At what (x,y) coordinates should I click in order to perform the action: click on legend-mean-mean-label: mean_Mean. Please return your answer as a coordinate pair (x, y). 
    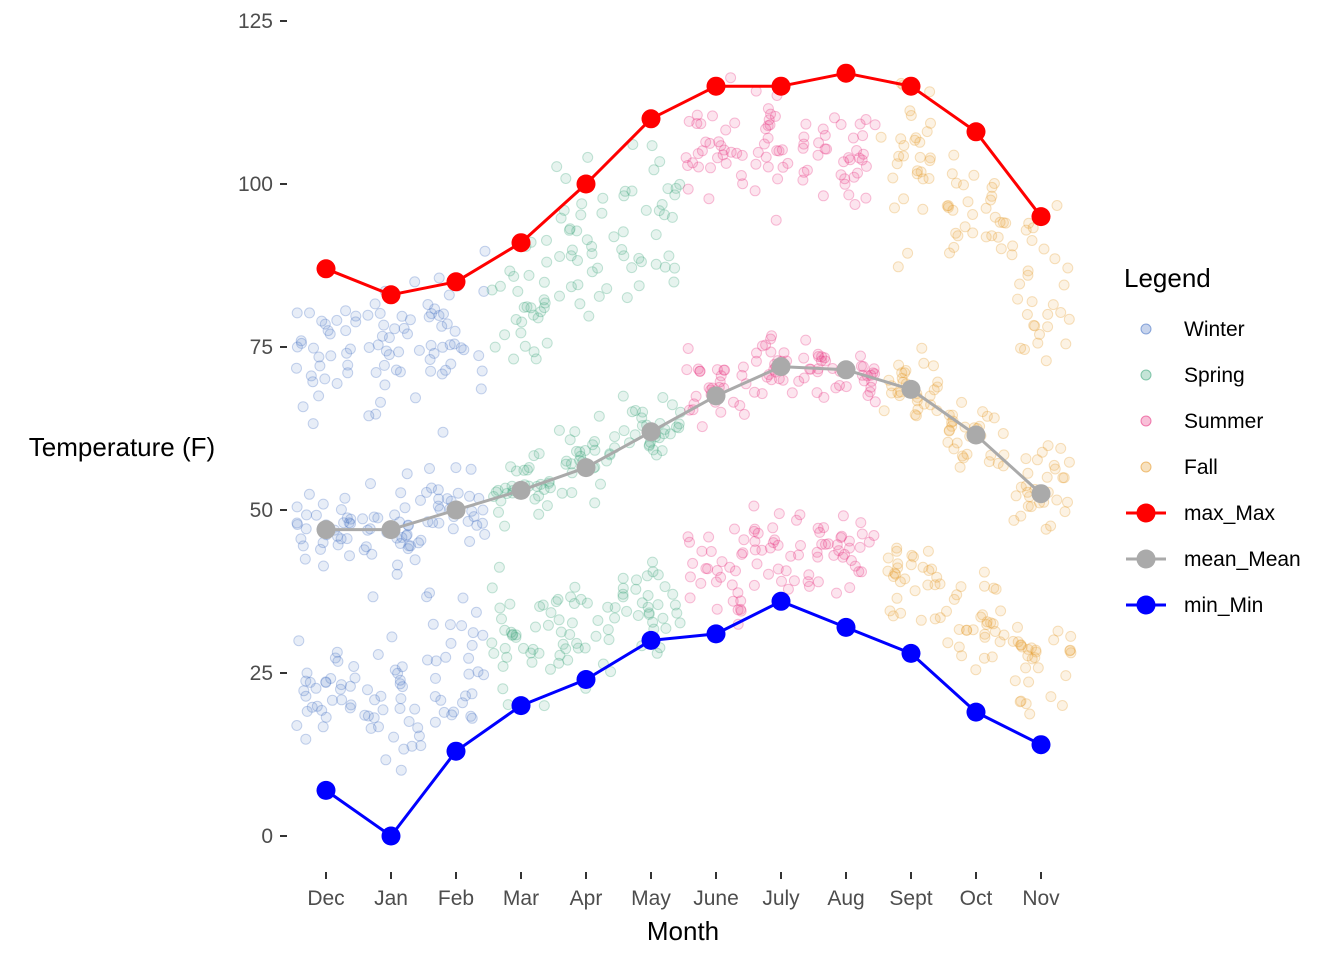
    Looking at the image, I should click on (1242, 559).